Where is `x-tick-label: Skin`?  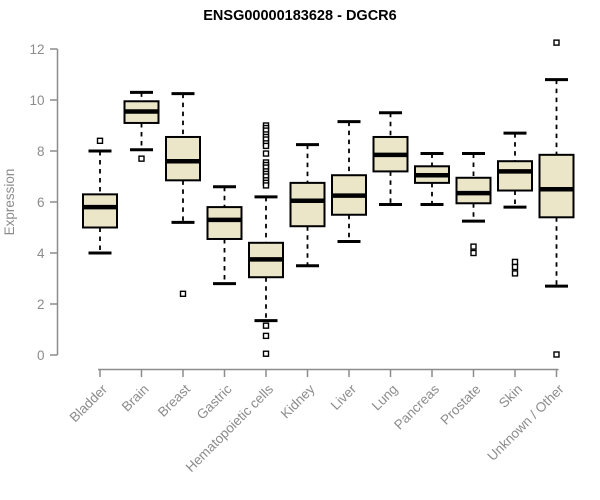
x-tick-label: Skin is located at coordinates (510, 396).